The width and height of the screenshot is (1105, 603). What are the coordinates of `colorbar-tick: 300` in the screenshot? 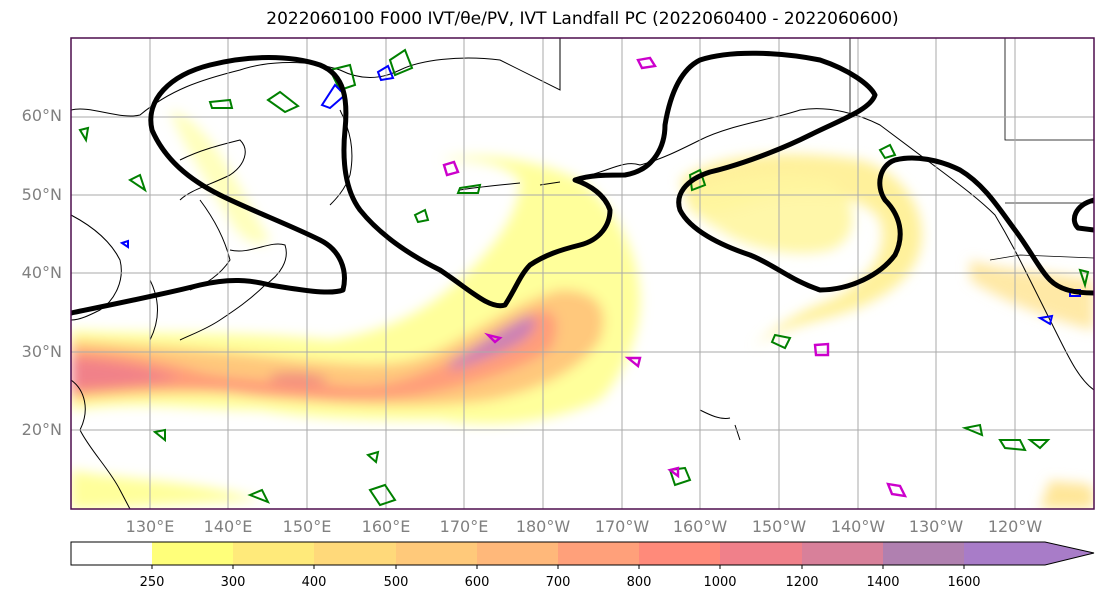 It's located at (233, 582).